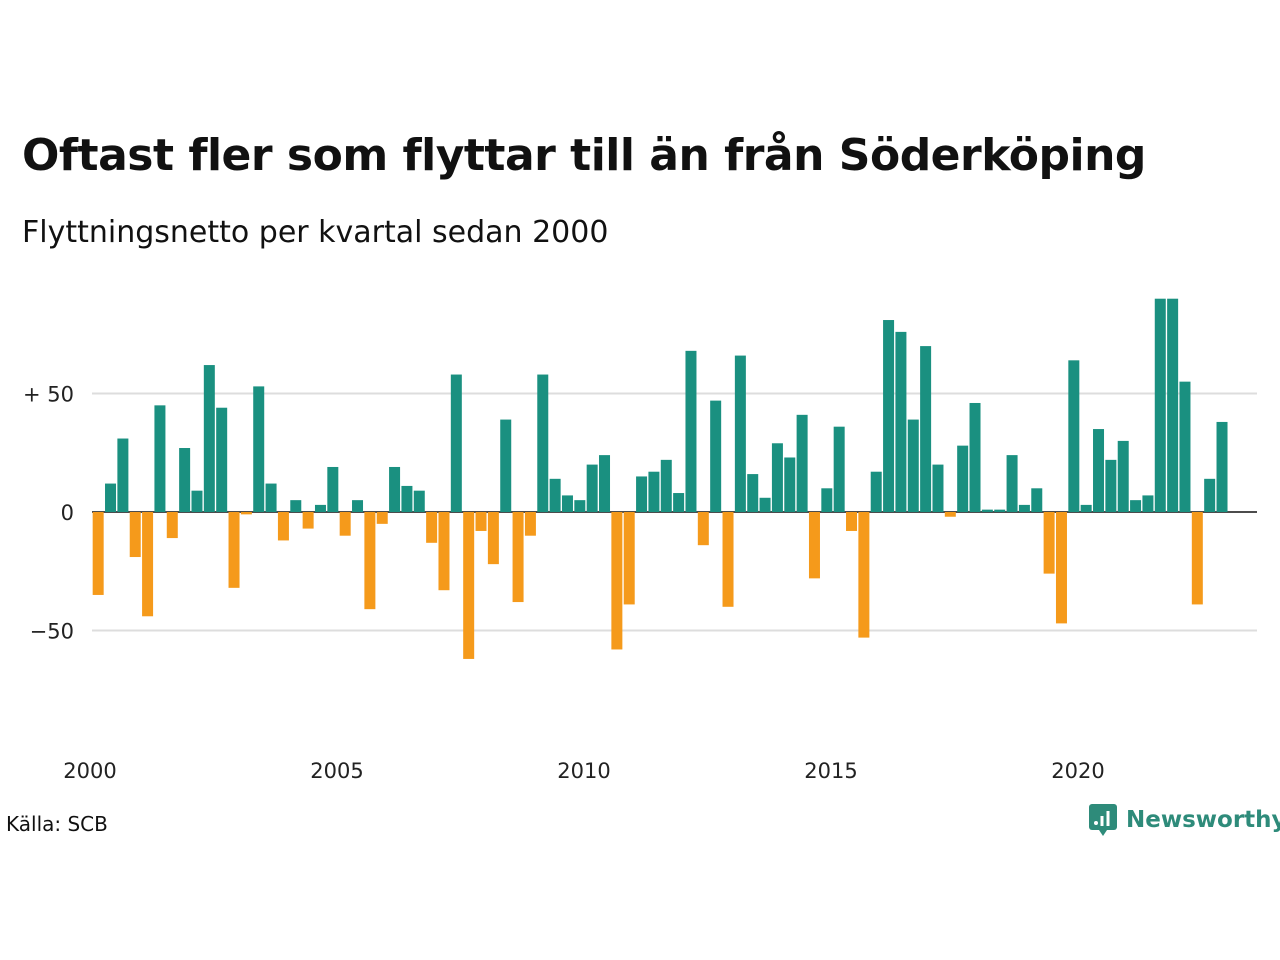 The height and width of the screenshot is (960, 1280). Describe the element at coordinates (1103, 820) in the screenshot. I see `newsworthy-logo-icon` at that location.